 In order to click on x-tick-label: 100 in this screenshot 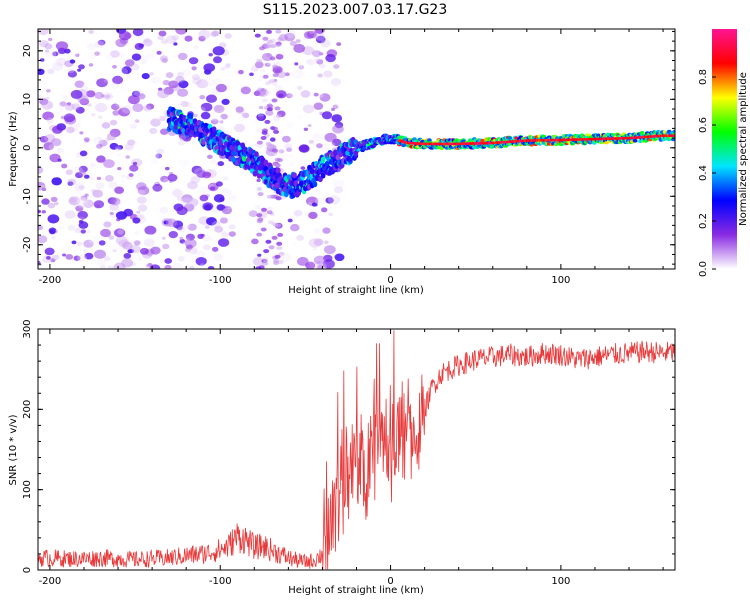, I will do `click(560, 280)`.